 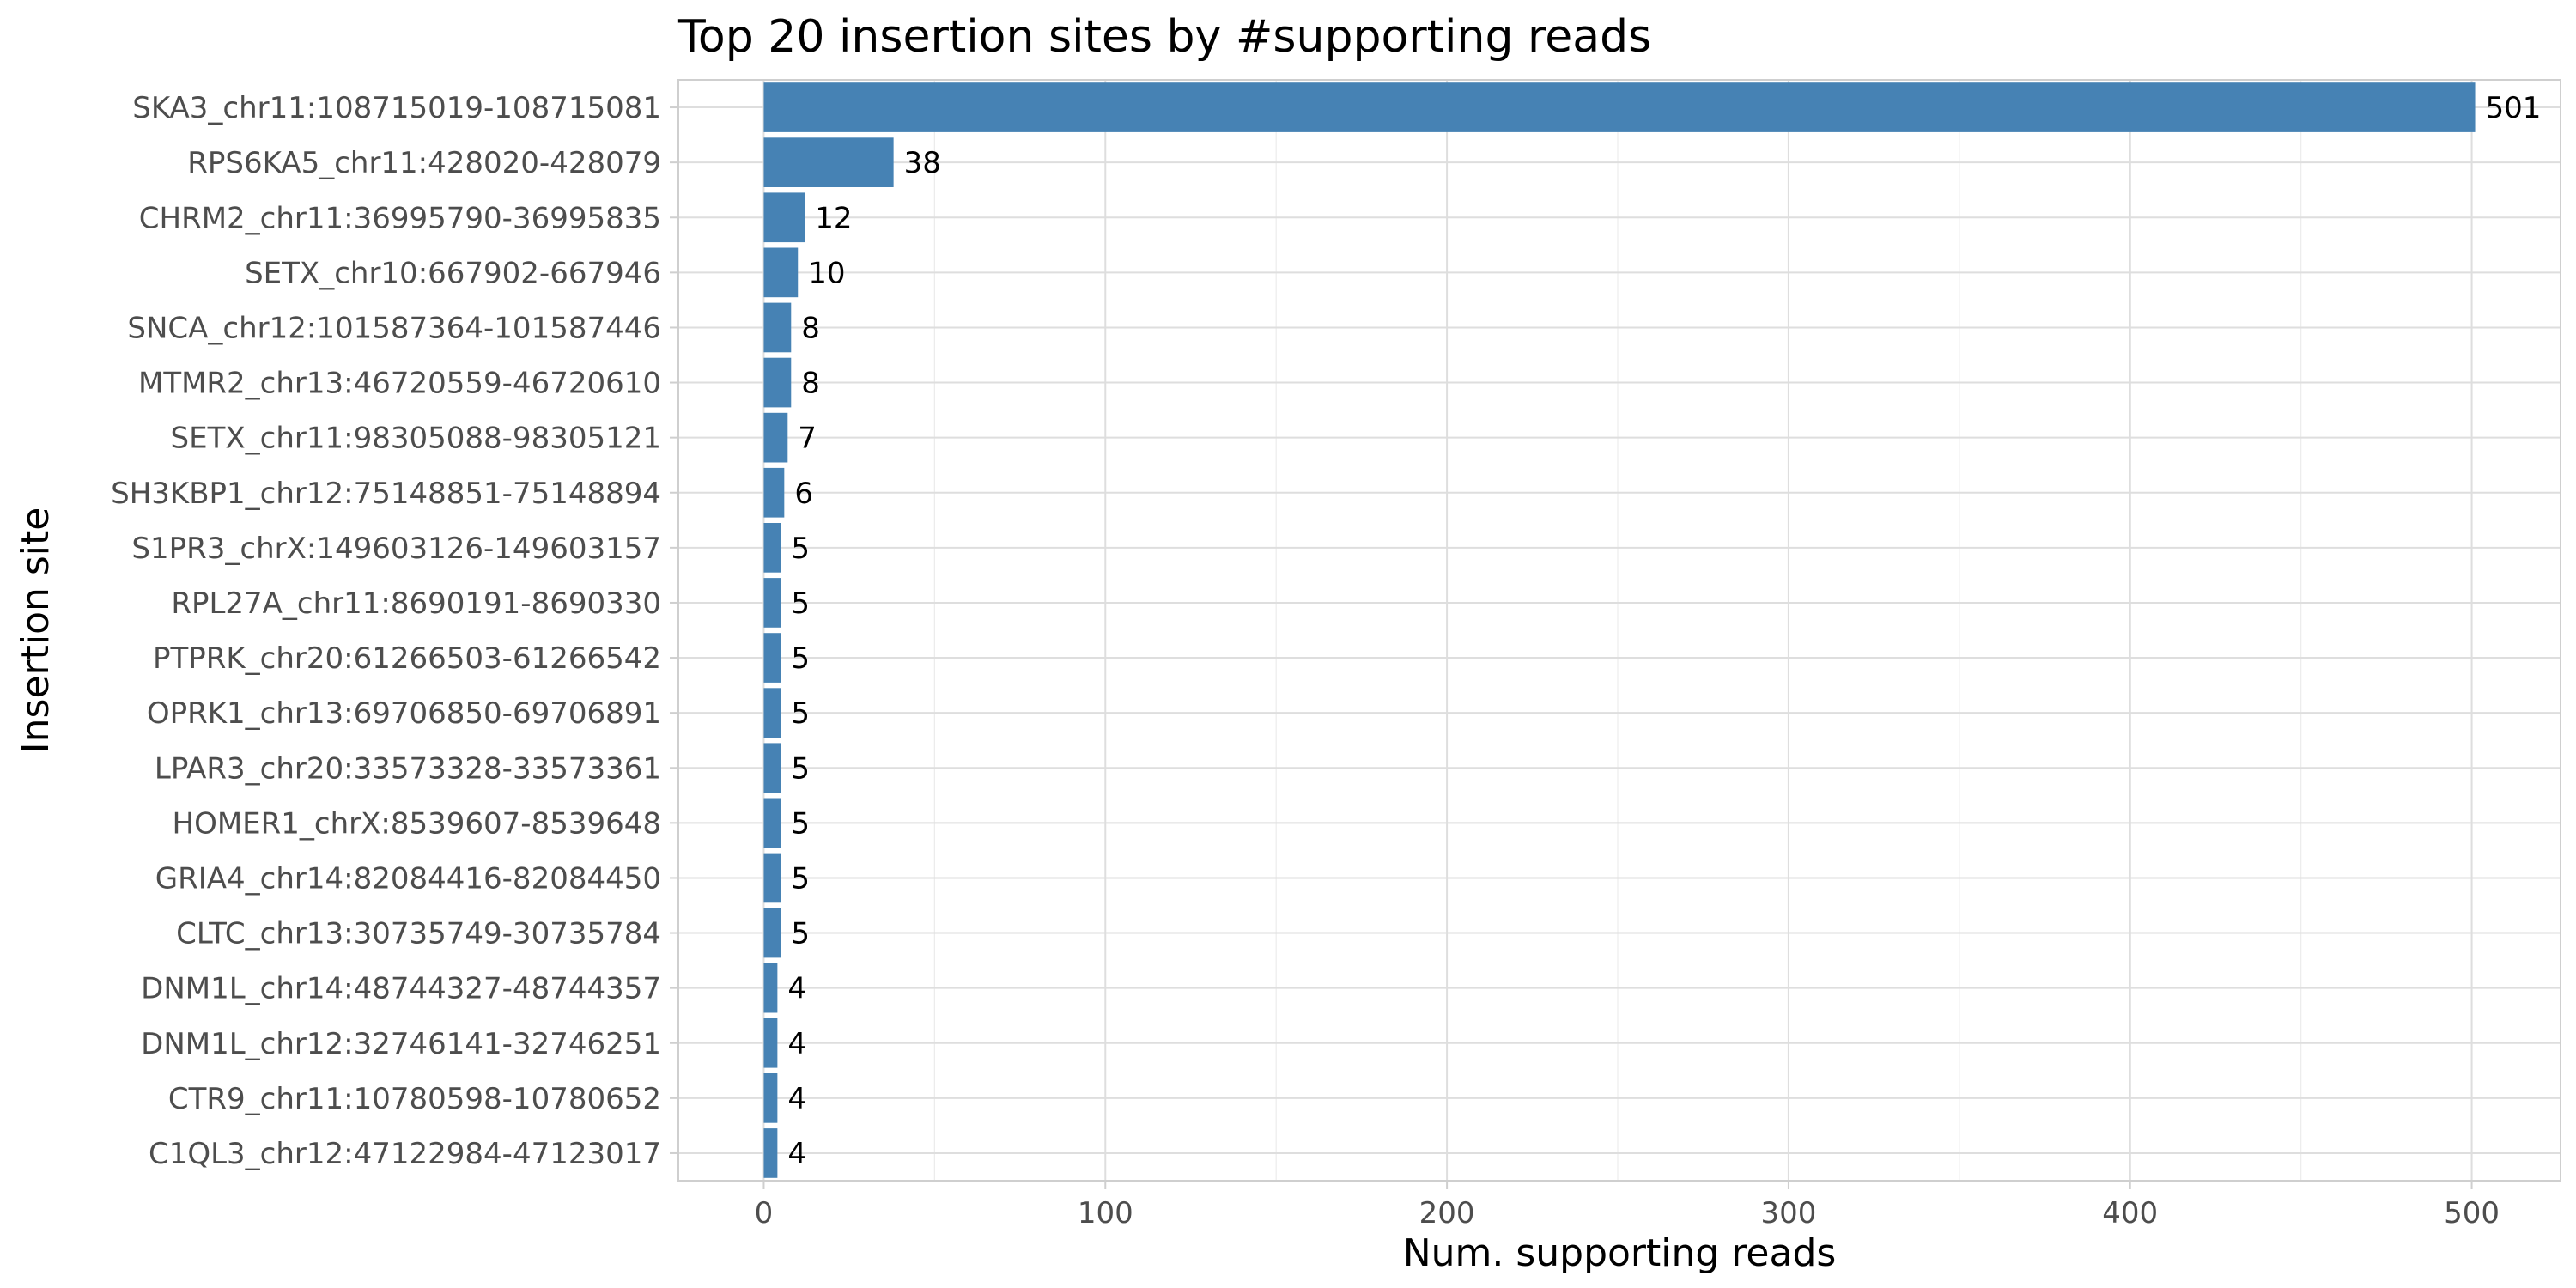 I want to click on y-tick-label: OPRK1_chr13:69706850-69706891, so click(x=404, y=713).